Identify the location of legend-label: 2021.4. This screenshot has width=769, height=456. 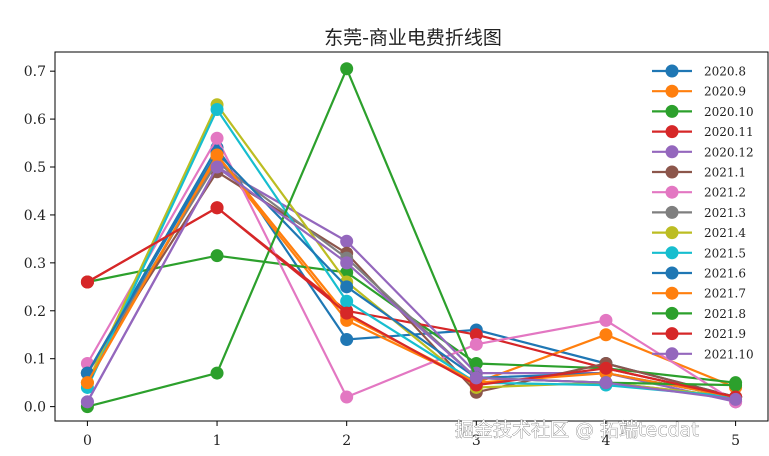
(725, 233).